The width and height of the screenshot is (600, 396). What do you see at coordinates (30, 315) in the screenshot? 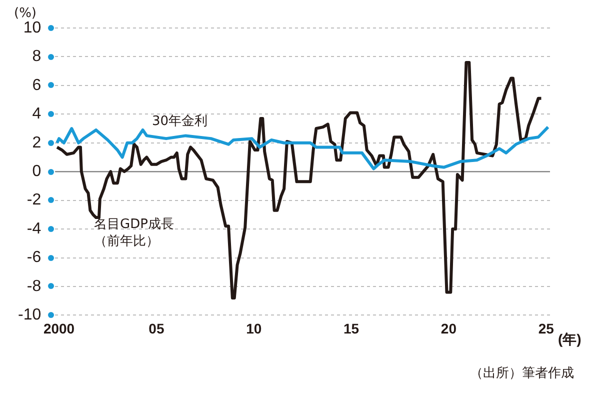
I see `y-tick-label: -10` at bounding box center [30, 315].